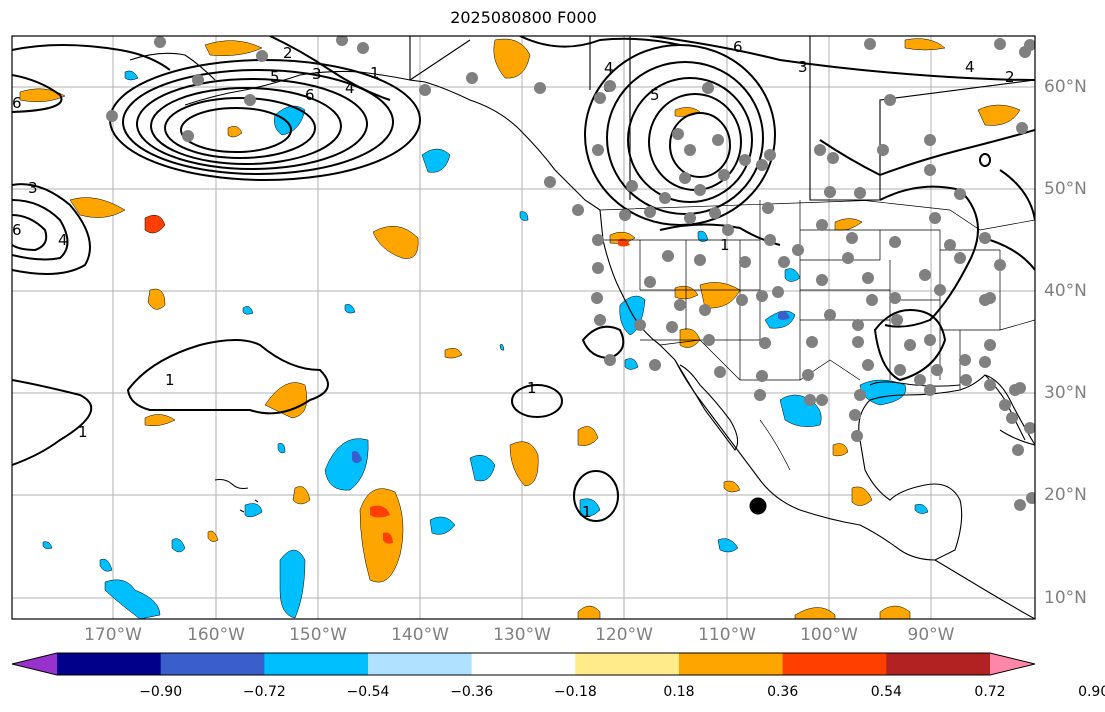  What do you see at coordinates (523, 17) in the screenshot?
I see `map-title: 2025080800 F000` at bounding box center [523, 17].